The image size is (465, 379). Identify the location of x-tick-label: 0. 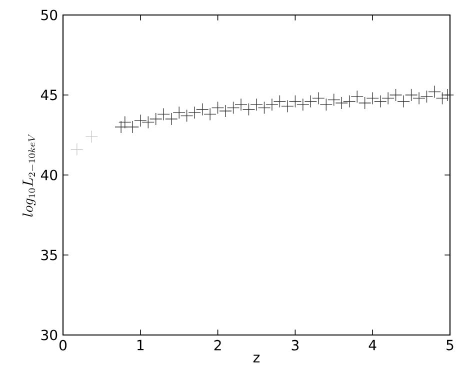
(63, 345).